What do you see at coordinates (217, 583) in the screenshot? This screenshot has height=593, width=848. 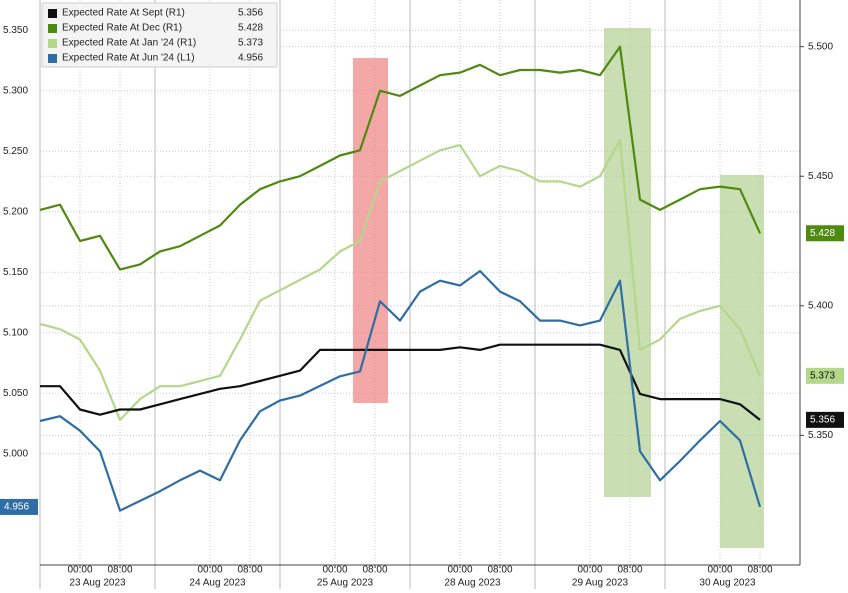 I see `x-group-label: 24 Aug 2023` at bounding box center [217, 583].